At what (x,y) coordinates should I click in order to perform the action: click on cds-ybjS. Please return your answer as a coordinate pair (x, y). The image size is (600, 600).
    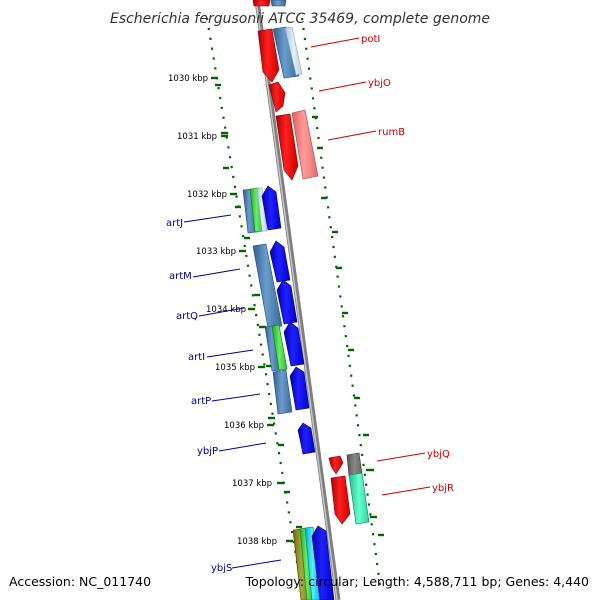
    Looking at the image, I should click on (323, 562).